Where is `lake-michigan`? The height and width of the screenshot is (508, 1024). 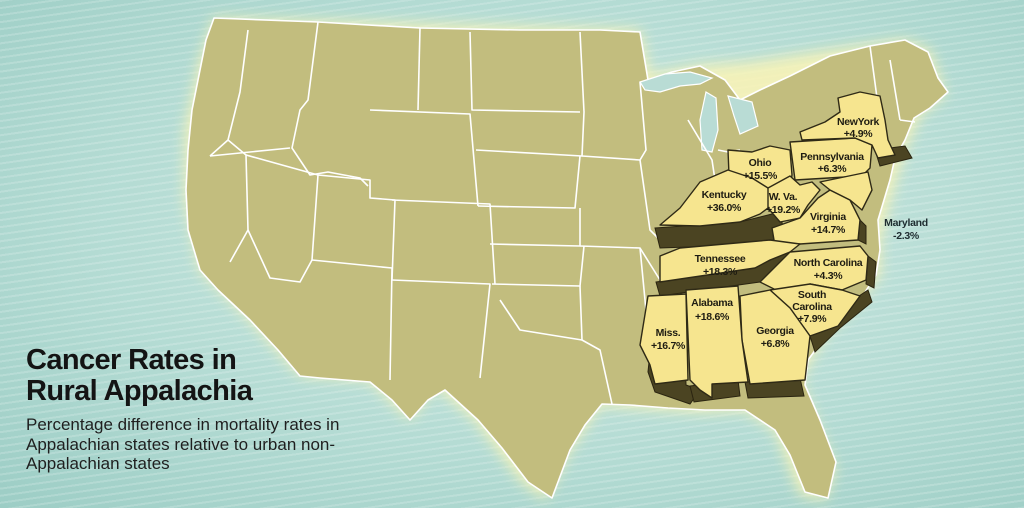 lake-michigan is located at coordinates (709, 122).